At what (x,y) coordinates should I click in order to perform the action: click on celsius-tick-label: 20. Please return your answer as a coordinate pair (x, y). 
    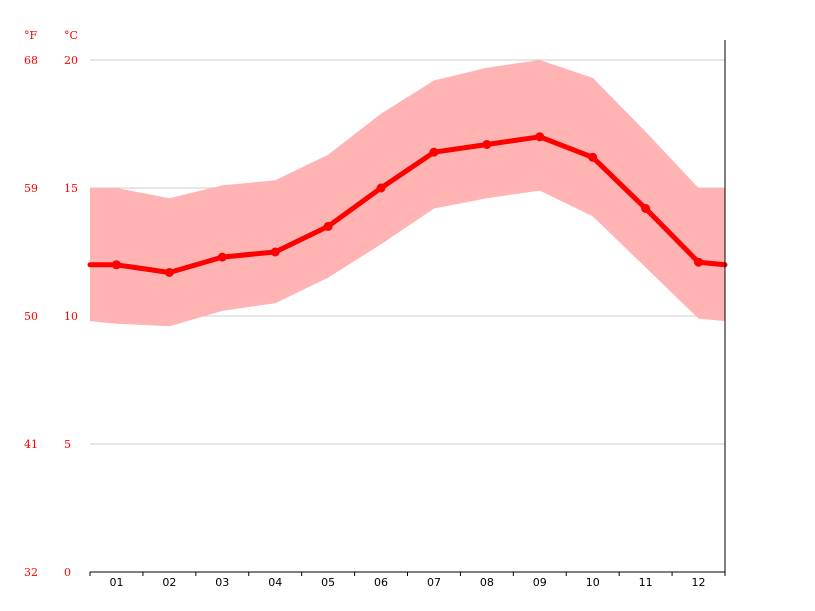
    Looking at the image, I should click on (71, 60).